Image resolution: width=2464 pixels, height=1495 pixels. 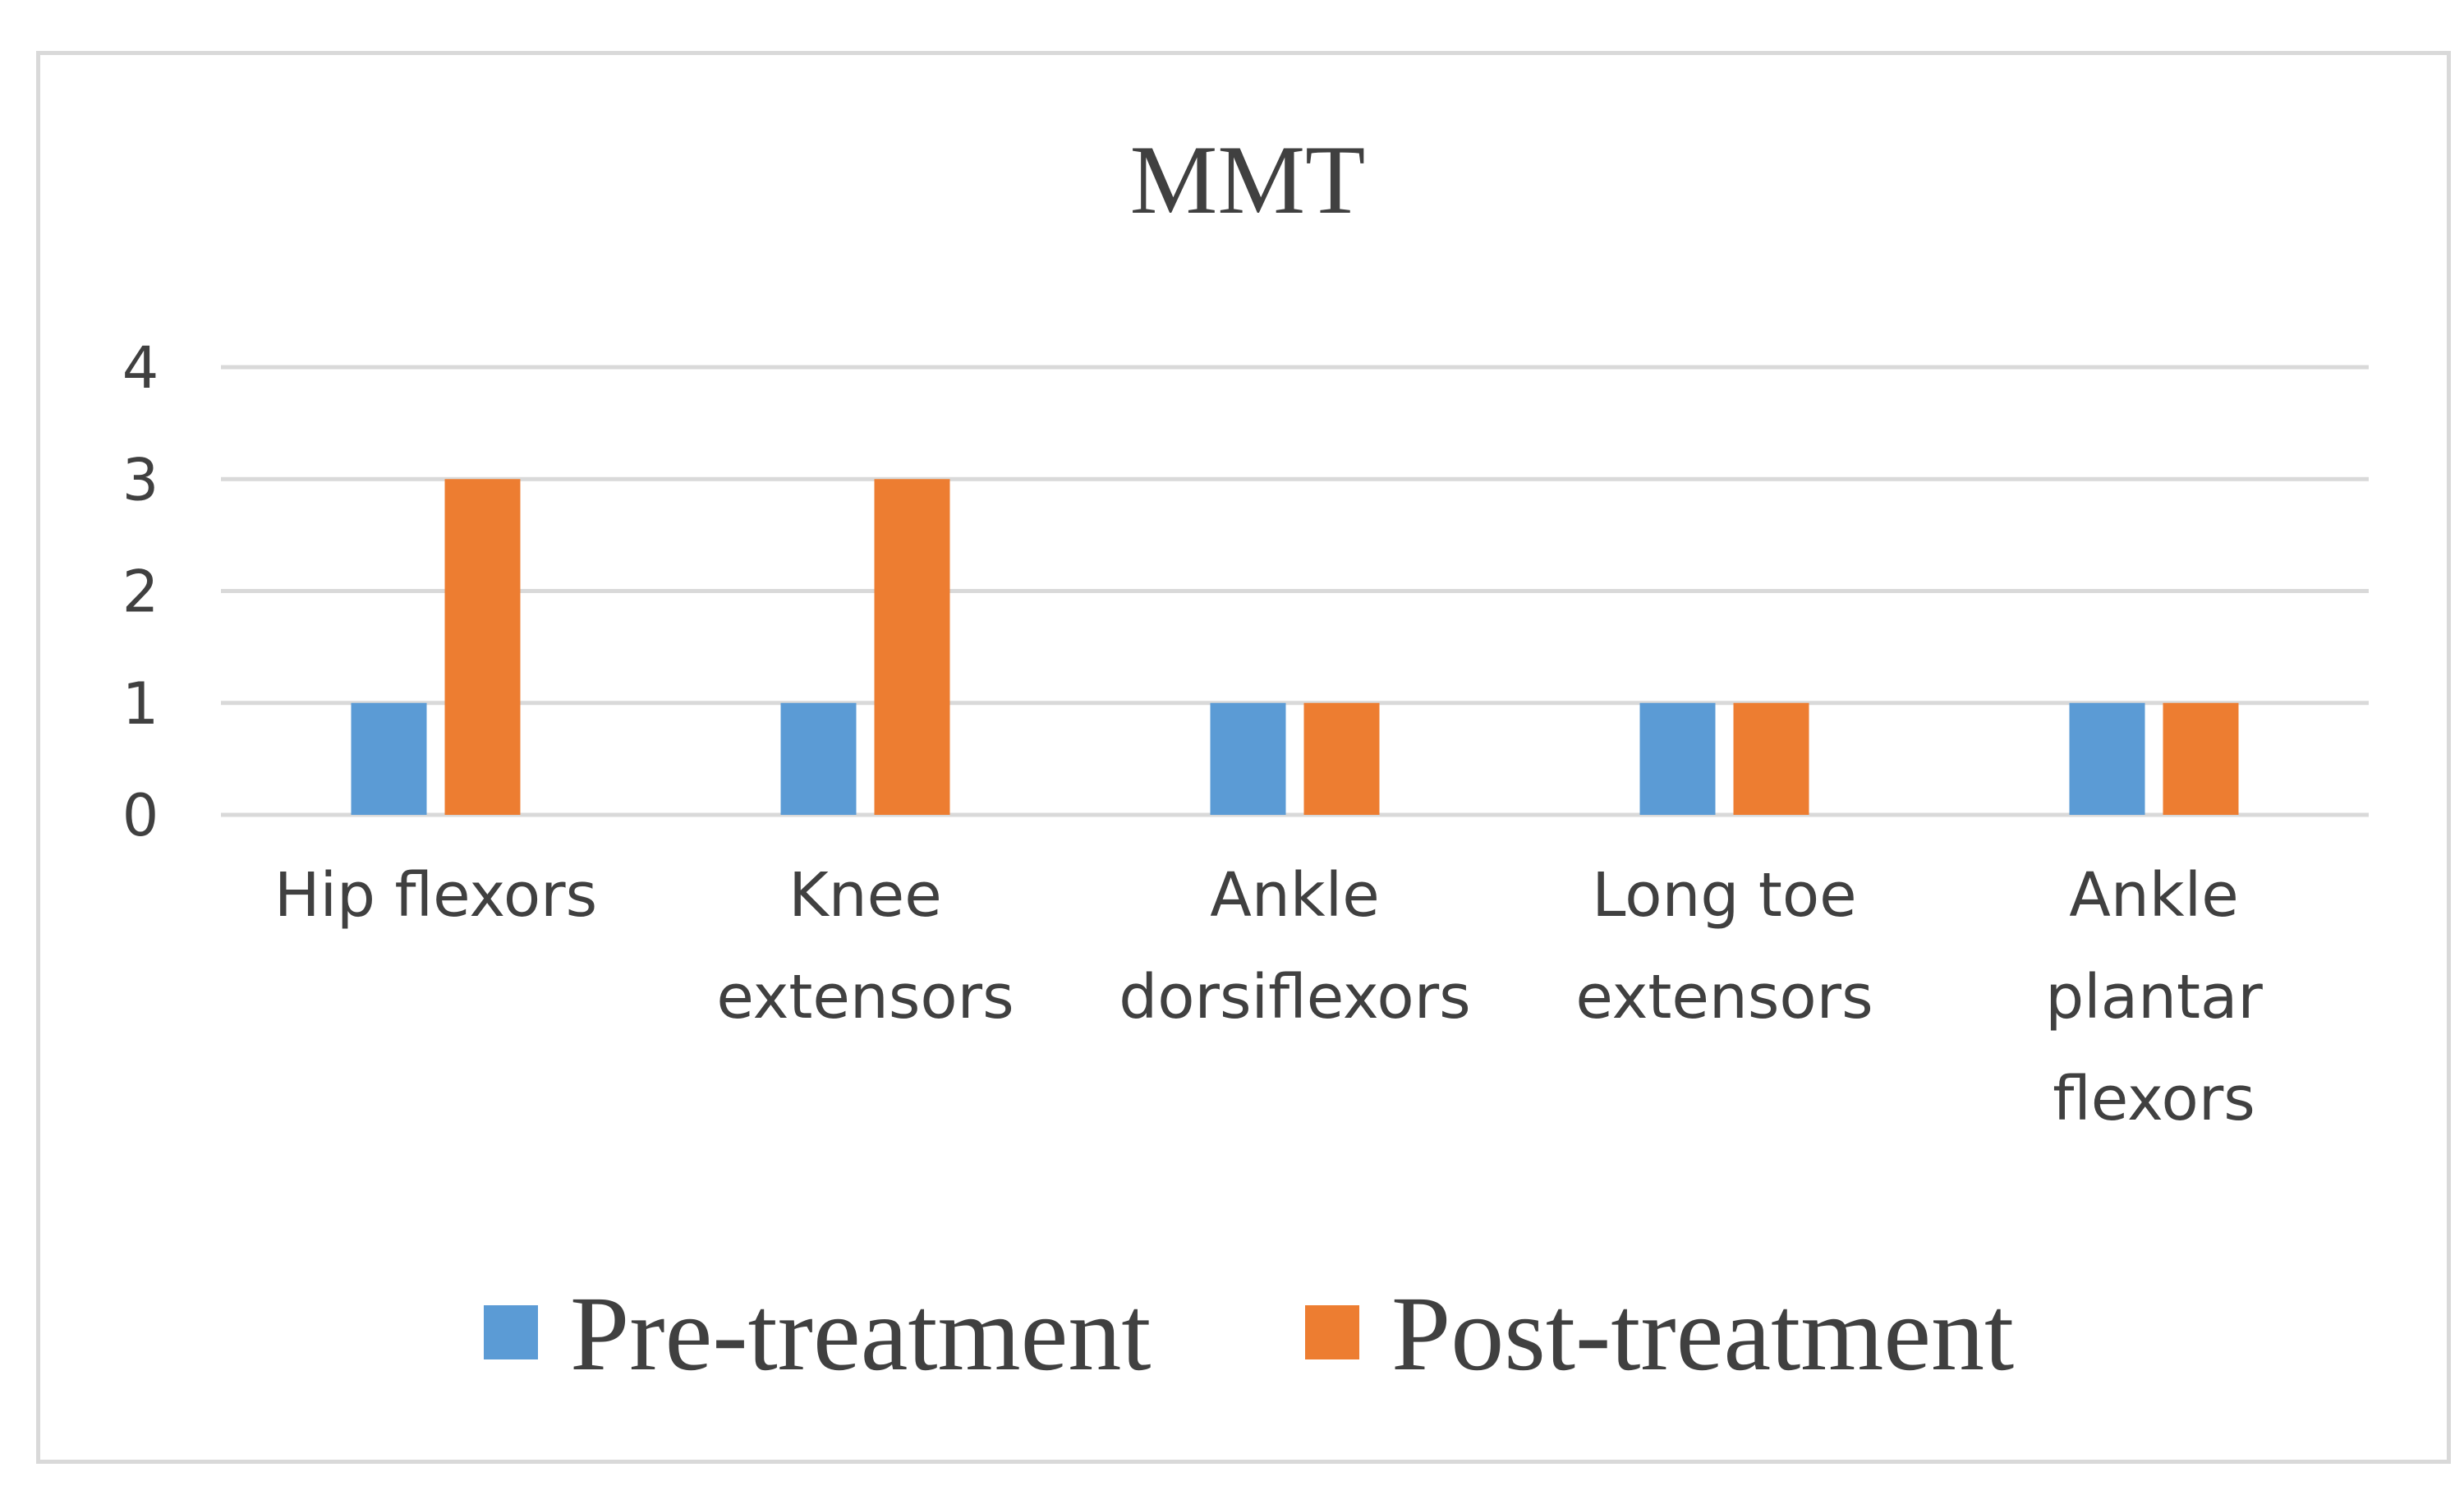 I want to click on y-tick-label: 2, so click(x=140, y=592).